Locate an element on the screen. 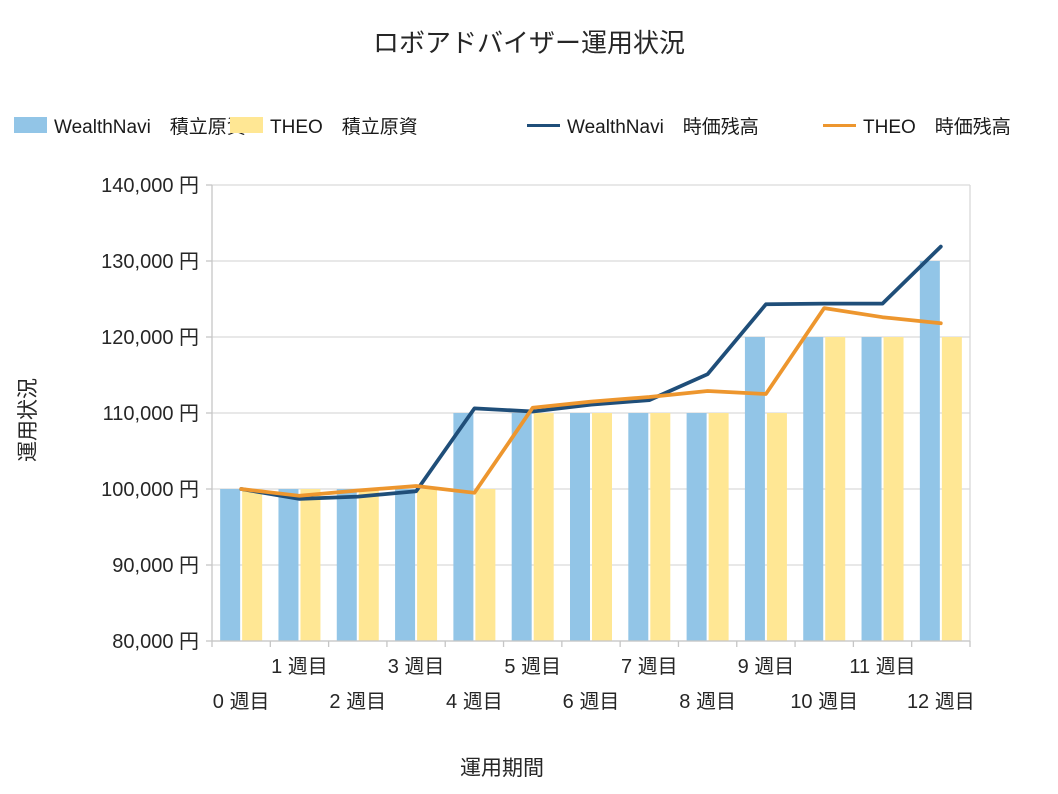 The width and height of the screenshot is (1058, 794). x-tick-label: 12 週目 is located at coordinates (941, 701).